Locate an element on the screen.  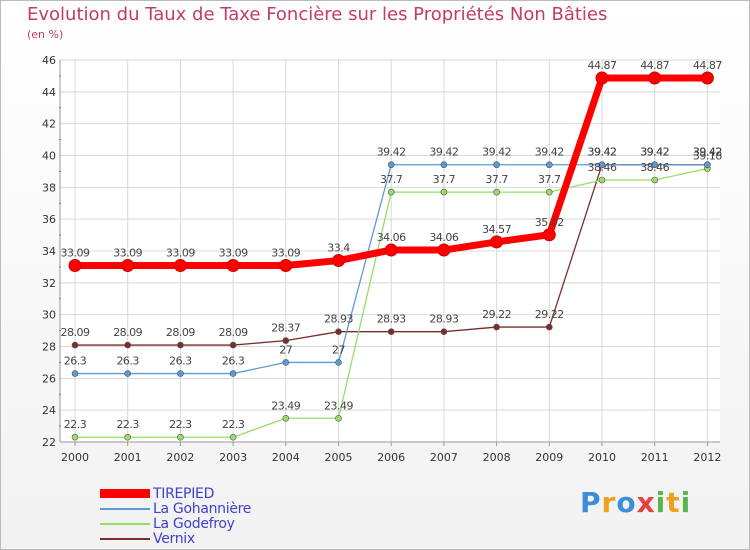
legend-item: La Godefroy is located at coordinates (175, 524).